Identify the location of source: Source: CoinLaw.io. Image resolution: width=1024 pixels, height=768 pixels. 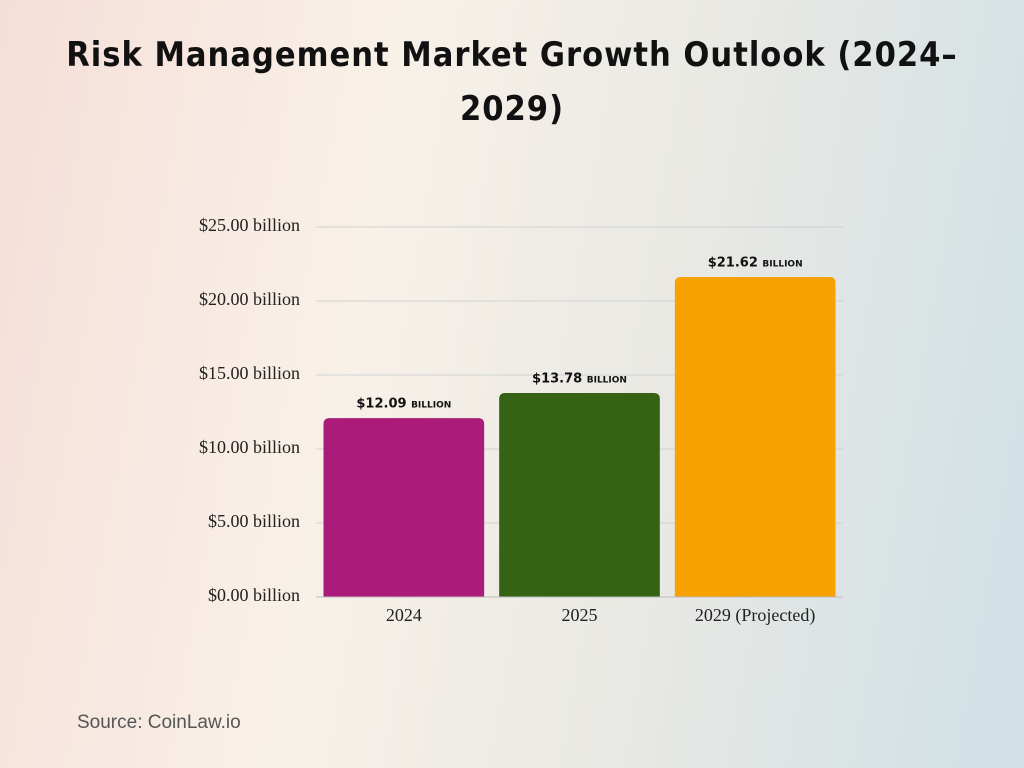
(159, 722).